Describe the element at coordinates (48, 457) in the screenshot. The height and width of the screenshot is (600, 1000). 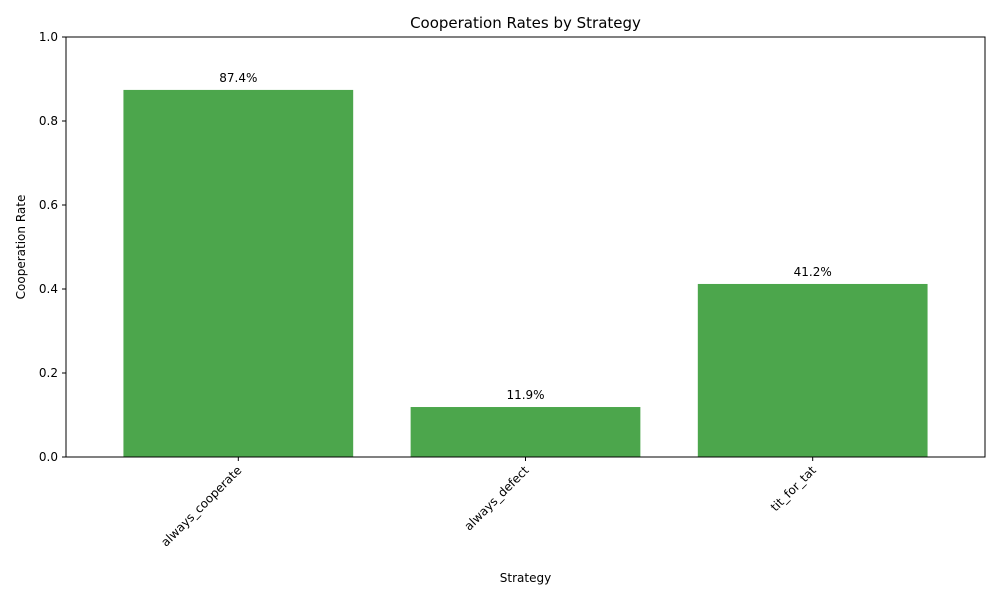
I see `y-tick-label: 0.0` at that location.